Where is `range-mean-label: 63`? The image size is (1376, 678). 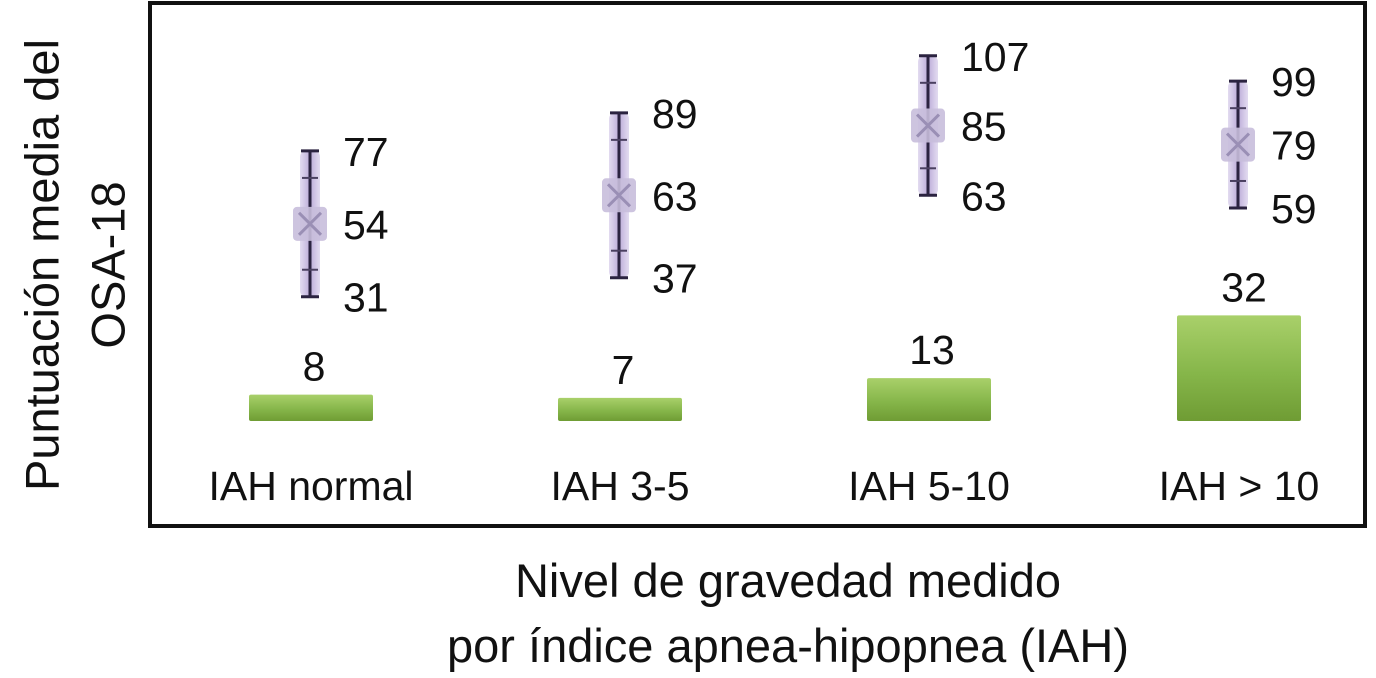 range-mean-label: 63 is located at coordinates (675, 196).